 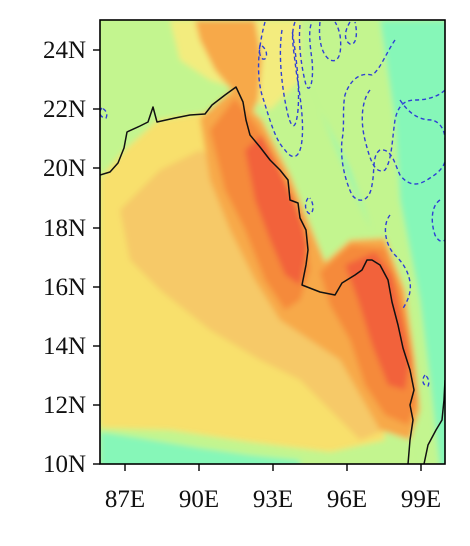 I want to click on field-aqua-sw, so click(x=200, y=448).